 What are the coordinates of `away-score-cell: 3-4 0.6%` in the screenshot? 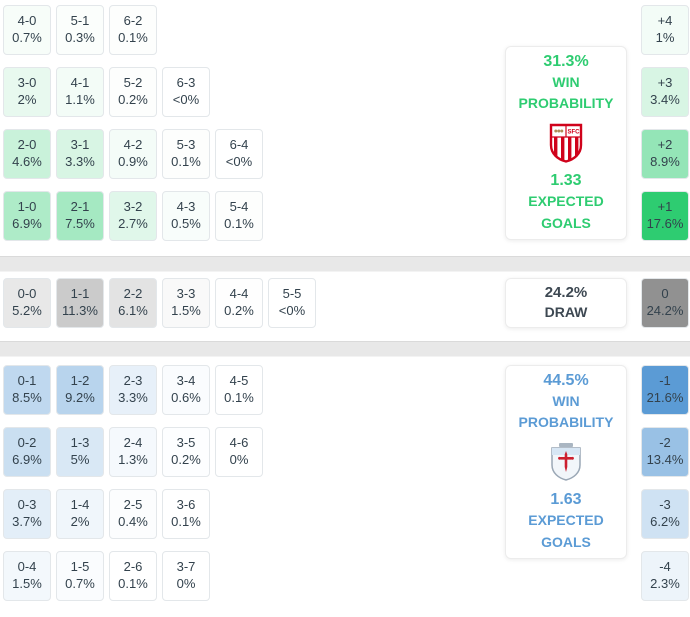 It's located at (186, 390).